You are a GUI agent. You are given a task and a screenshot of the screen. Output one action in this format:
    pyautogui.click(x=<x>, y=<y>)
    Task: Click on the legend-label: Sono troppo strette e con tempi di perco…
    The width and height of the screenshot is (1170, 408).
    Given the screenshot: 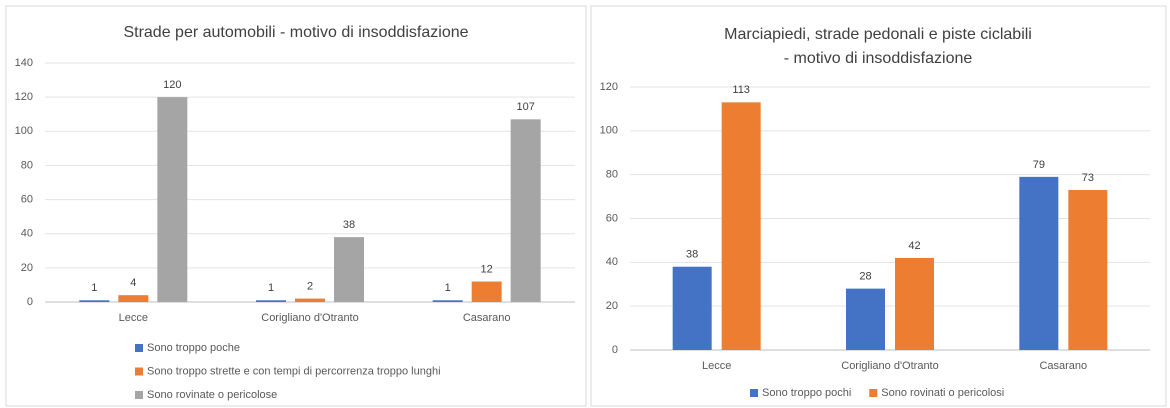 What is the action you would take?
    pyautogui.click(x=294, y=371)
    